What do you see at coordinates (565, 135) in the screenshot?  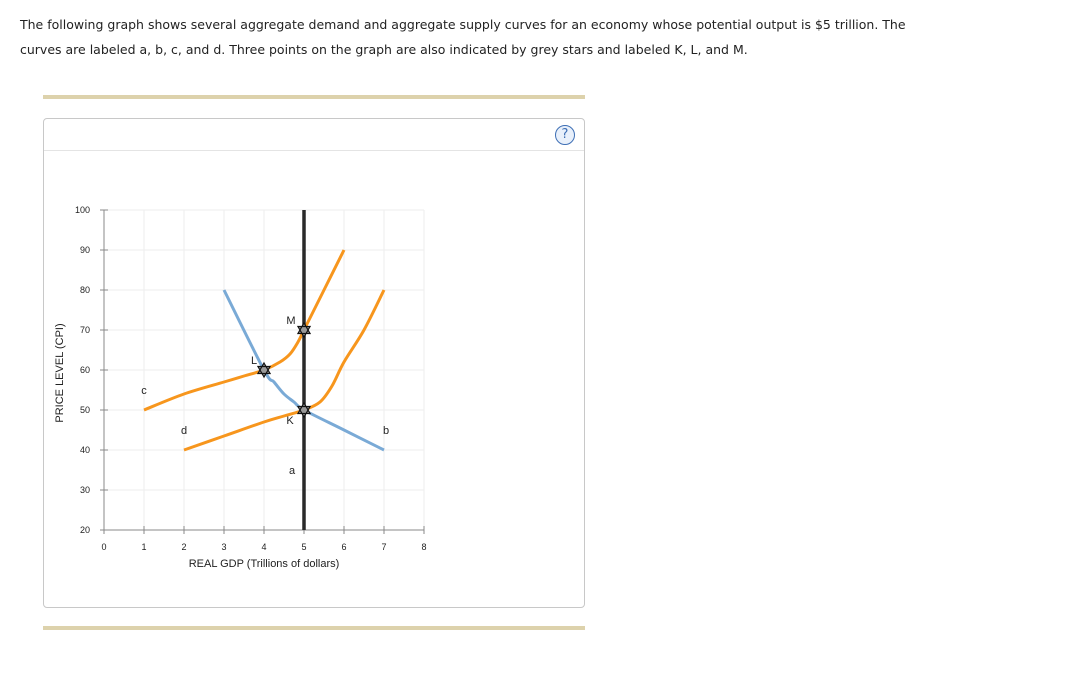 I see `help-button: ?` at bounding box center [565, 135].